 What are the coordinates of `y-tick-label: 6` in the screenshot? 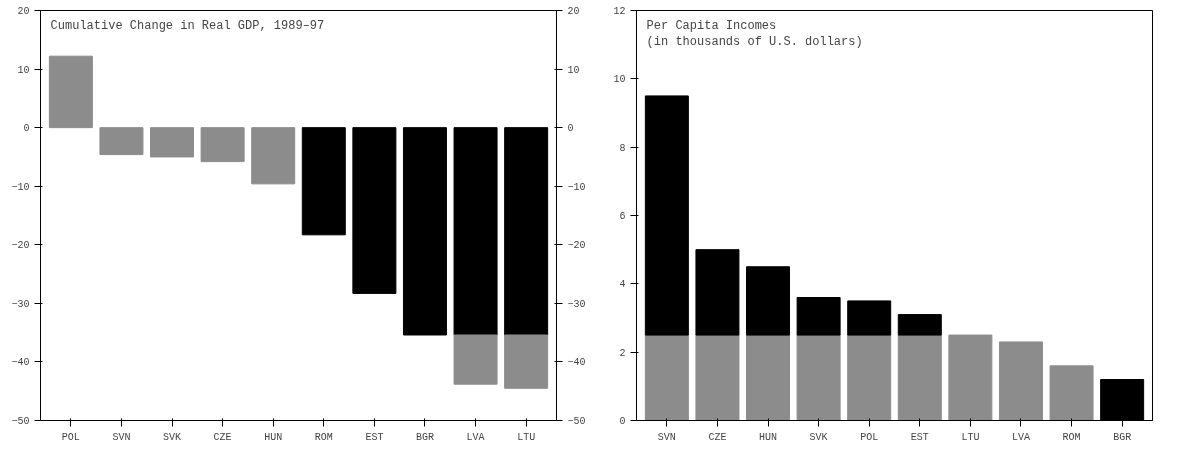 It's located at (622, 216).